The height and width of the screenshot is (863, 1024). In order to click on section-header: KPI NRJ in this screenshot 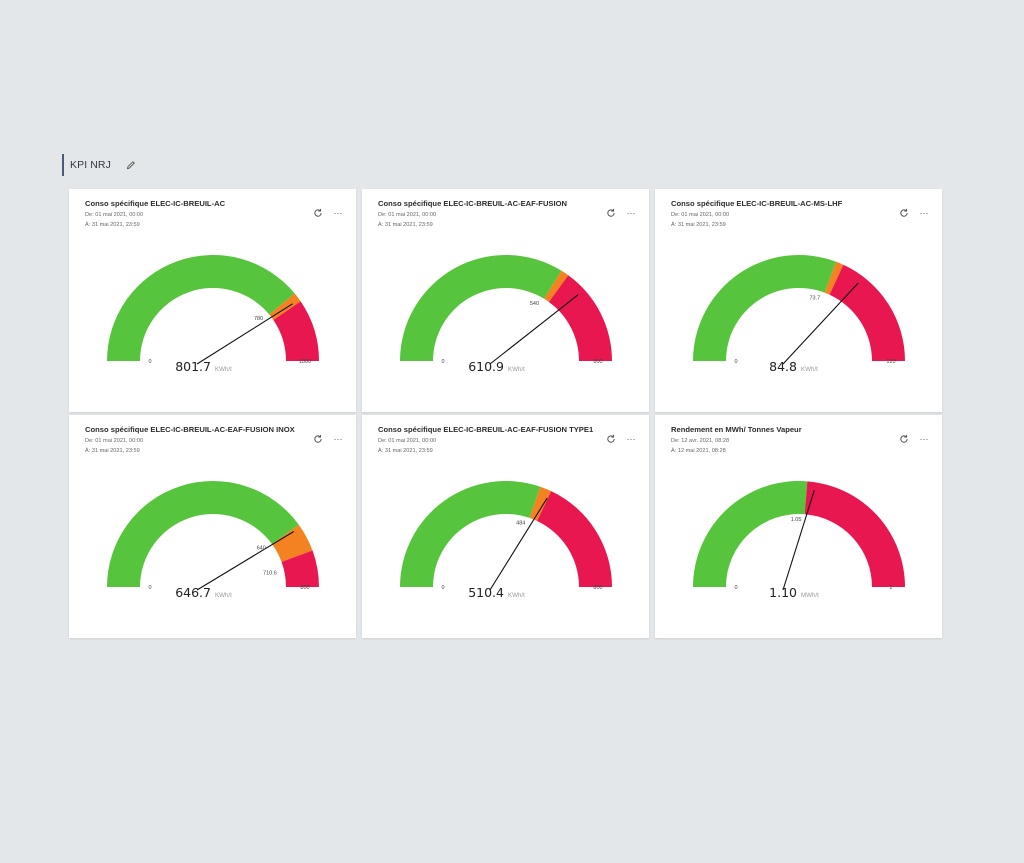, I will do `click(99, 165)`.